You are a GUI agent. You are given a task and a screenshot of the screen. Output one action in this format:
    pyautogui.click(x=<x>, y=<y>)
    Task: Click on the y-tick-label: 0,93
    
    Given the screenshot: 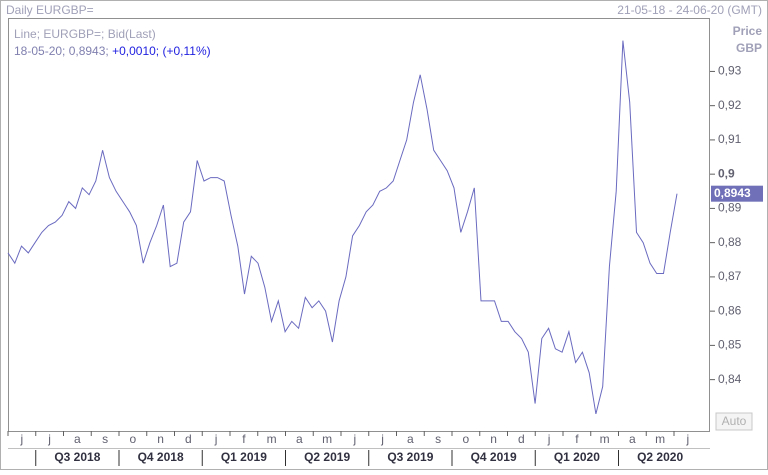 What is the action you would take?
    pyautogui.click(x=730, y=71)
    